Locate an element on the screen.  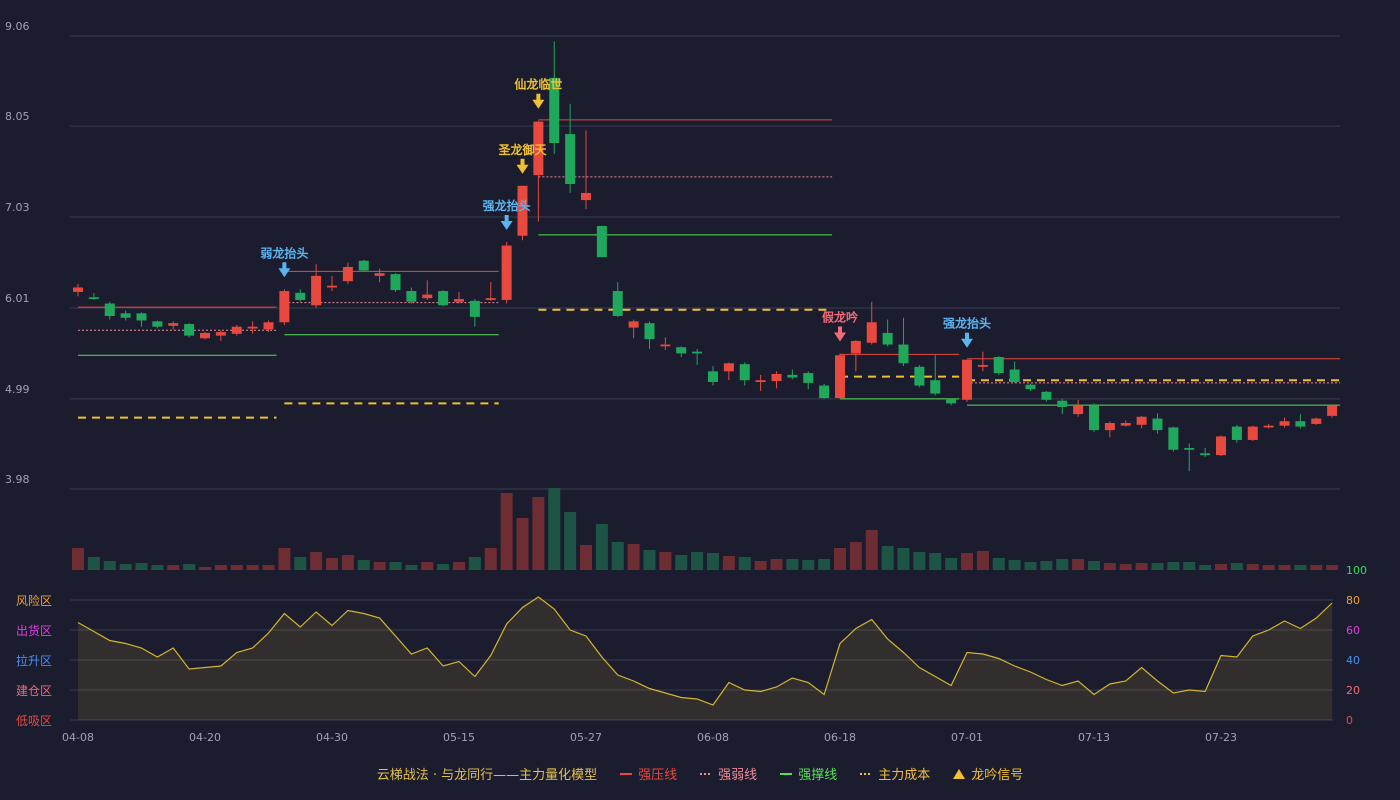
legend-swatch is located at coordinates (959, 773).